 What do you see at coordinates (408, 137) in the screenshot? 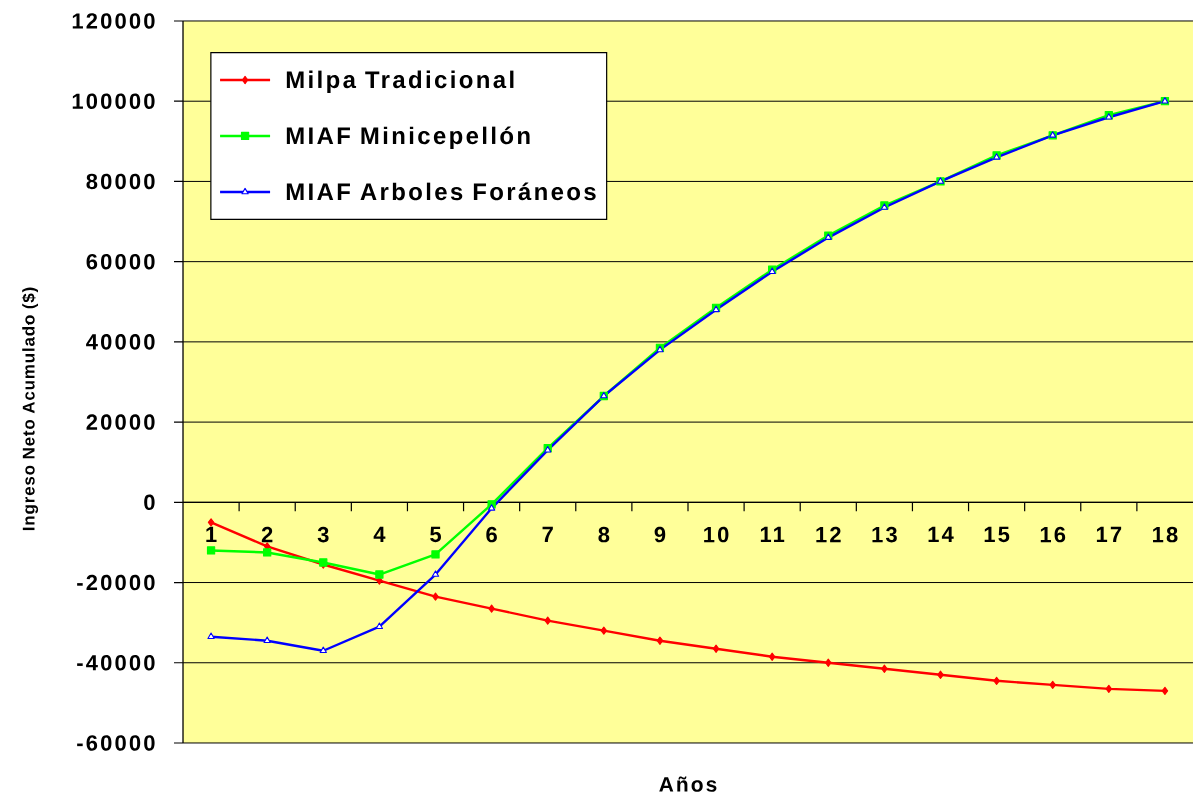
I see `legend-label: MIAF Minicepellón` at bounding box center [408, 137].